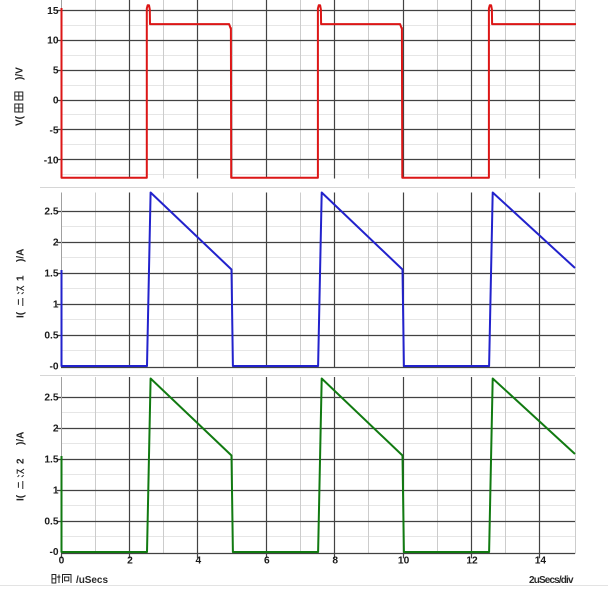 The width and height of the screenshot is (608, 594). What do you see at coordinates (56, 71) in the screenshot?
I see `svg-text: 5` at bounding box center [56, 71].